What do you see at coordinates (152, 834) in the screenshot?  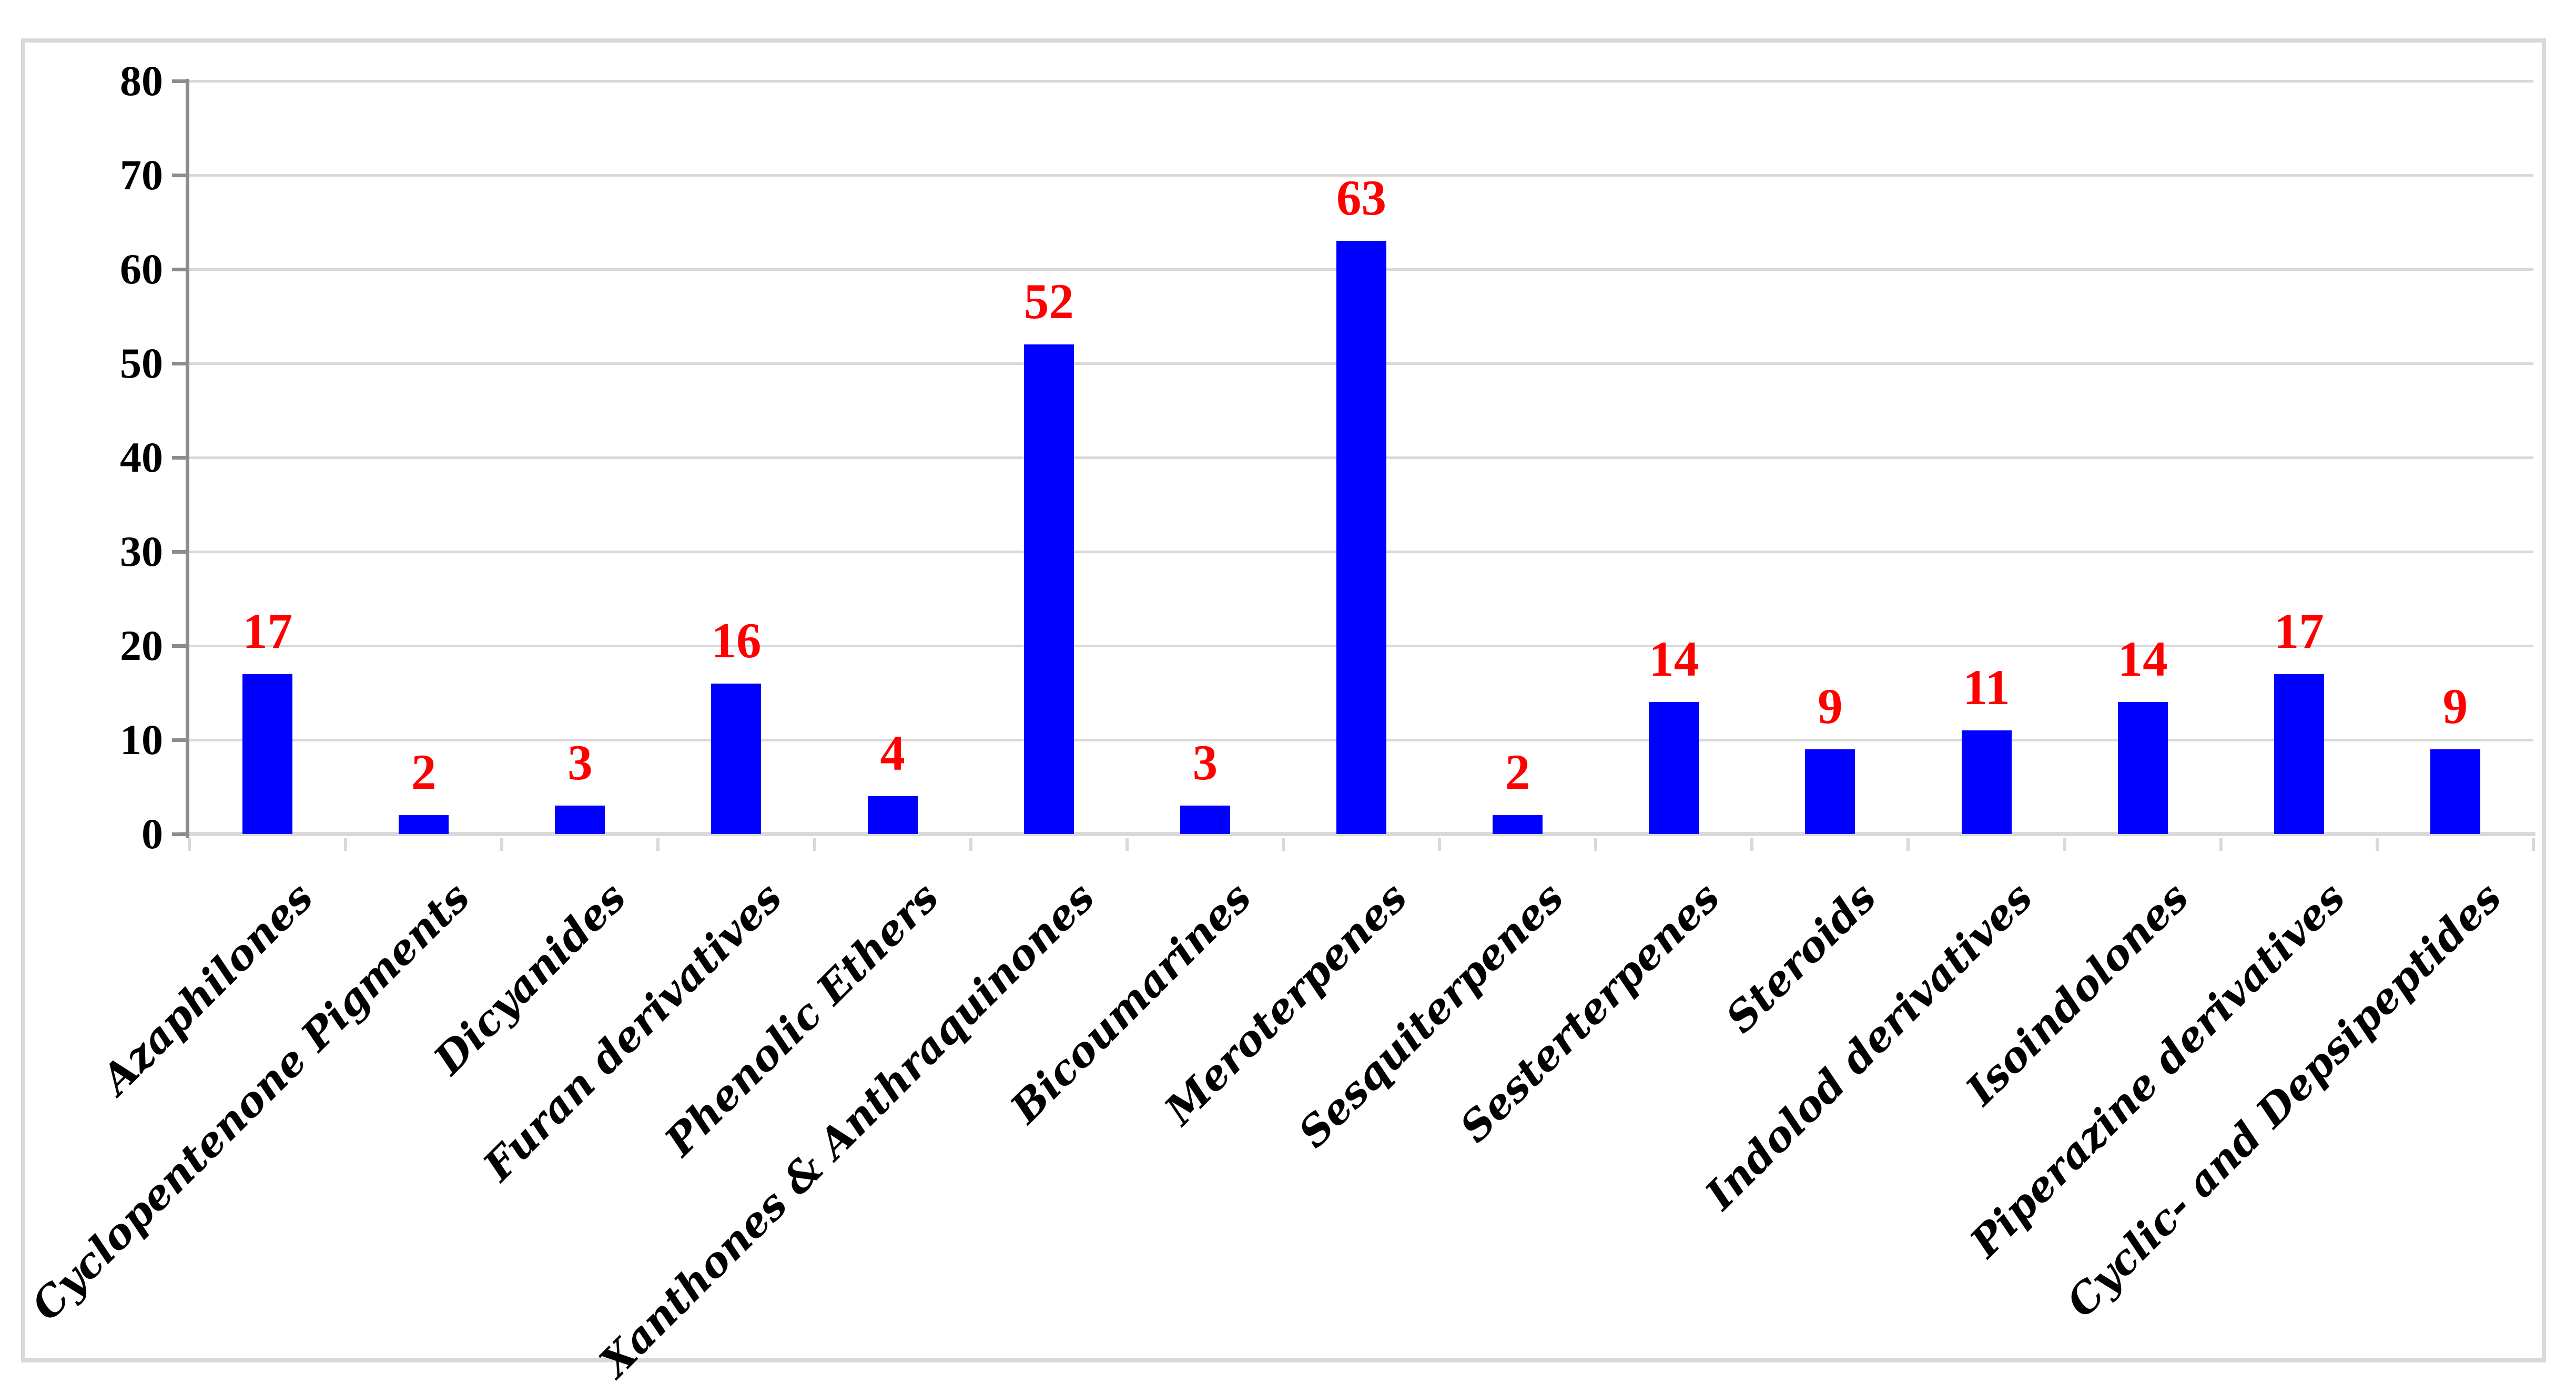 I see `value-axis-tick-label: 0` at bounding box center [152, 834].